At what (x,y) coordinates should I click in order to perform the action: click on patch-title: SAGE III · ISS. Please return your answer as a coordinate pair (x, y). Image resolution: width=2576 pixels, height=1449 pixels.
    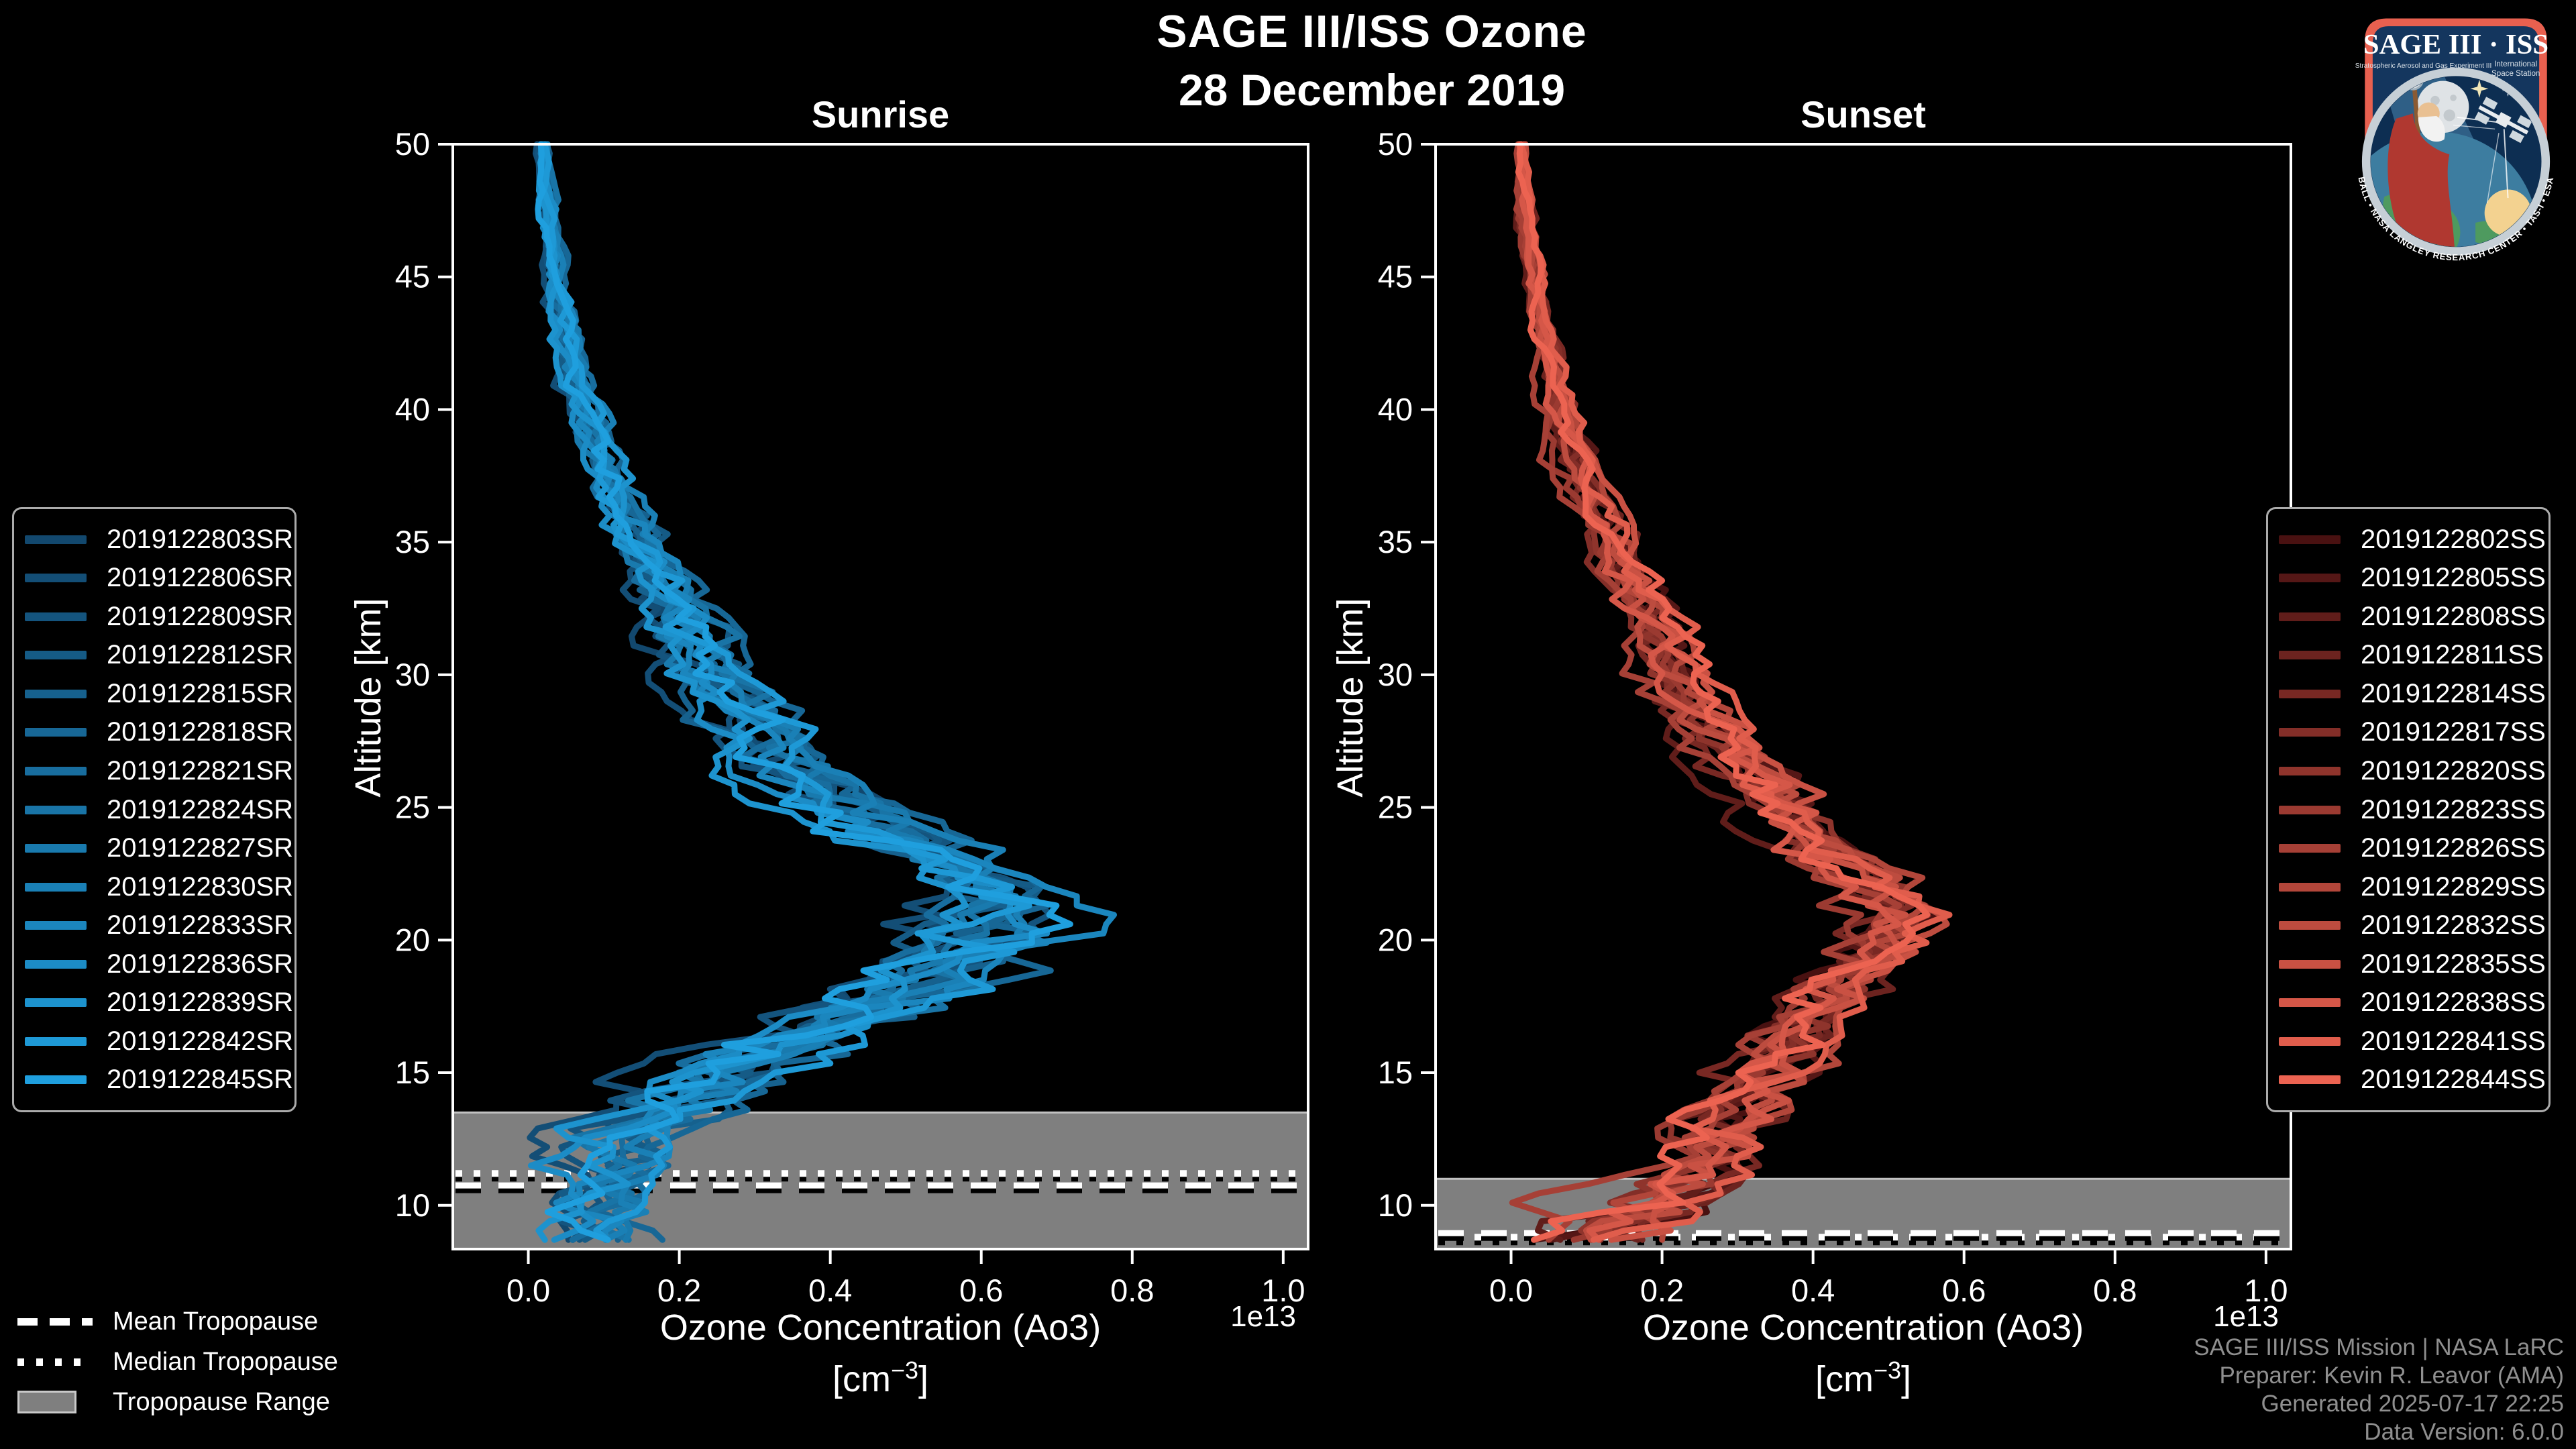
    Looking at the image, I should click on (2455, 44).